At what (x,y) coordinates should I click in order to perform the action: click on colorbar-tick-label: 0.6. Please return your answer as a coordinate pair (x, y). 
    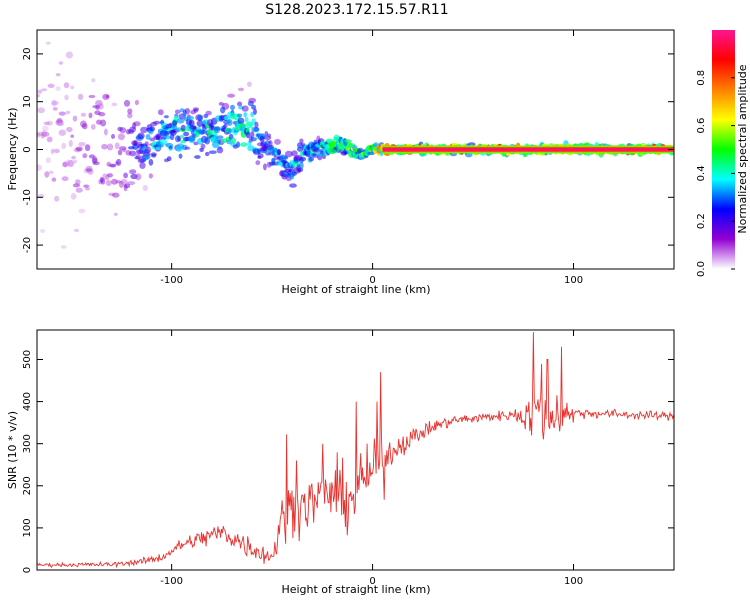
    Looking at the image, I should click on (701, 126).